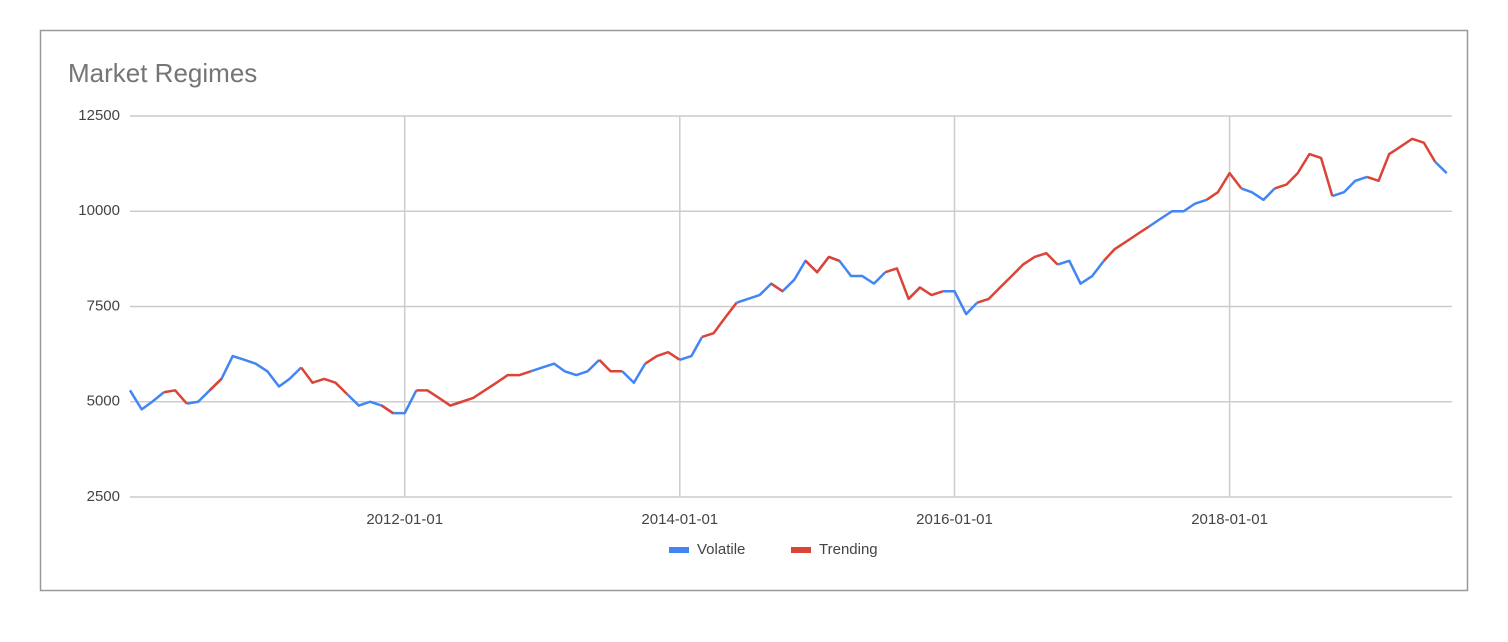 Image resolution: width=1508 pixels, height=642 pixels. I want to click on y-tick-label: 5000, so click(103, 401).